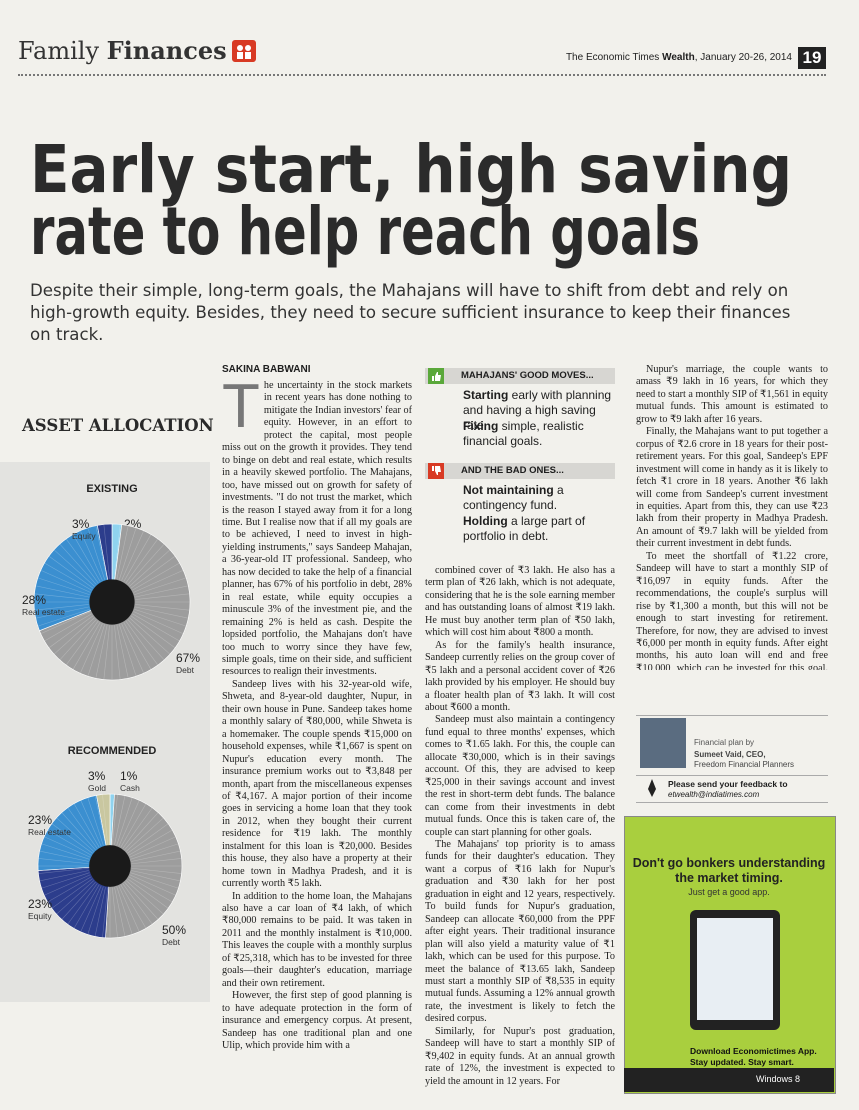 The image size is (859, 1110). What do you see at coordinates (130, 788) in the screenshot?
I see `slice-category-label: Cash` at bounding box center [130, 788].